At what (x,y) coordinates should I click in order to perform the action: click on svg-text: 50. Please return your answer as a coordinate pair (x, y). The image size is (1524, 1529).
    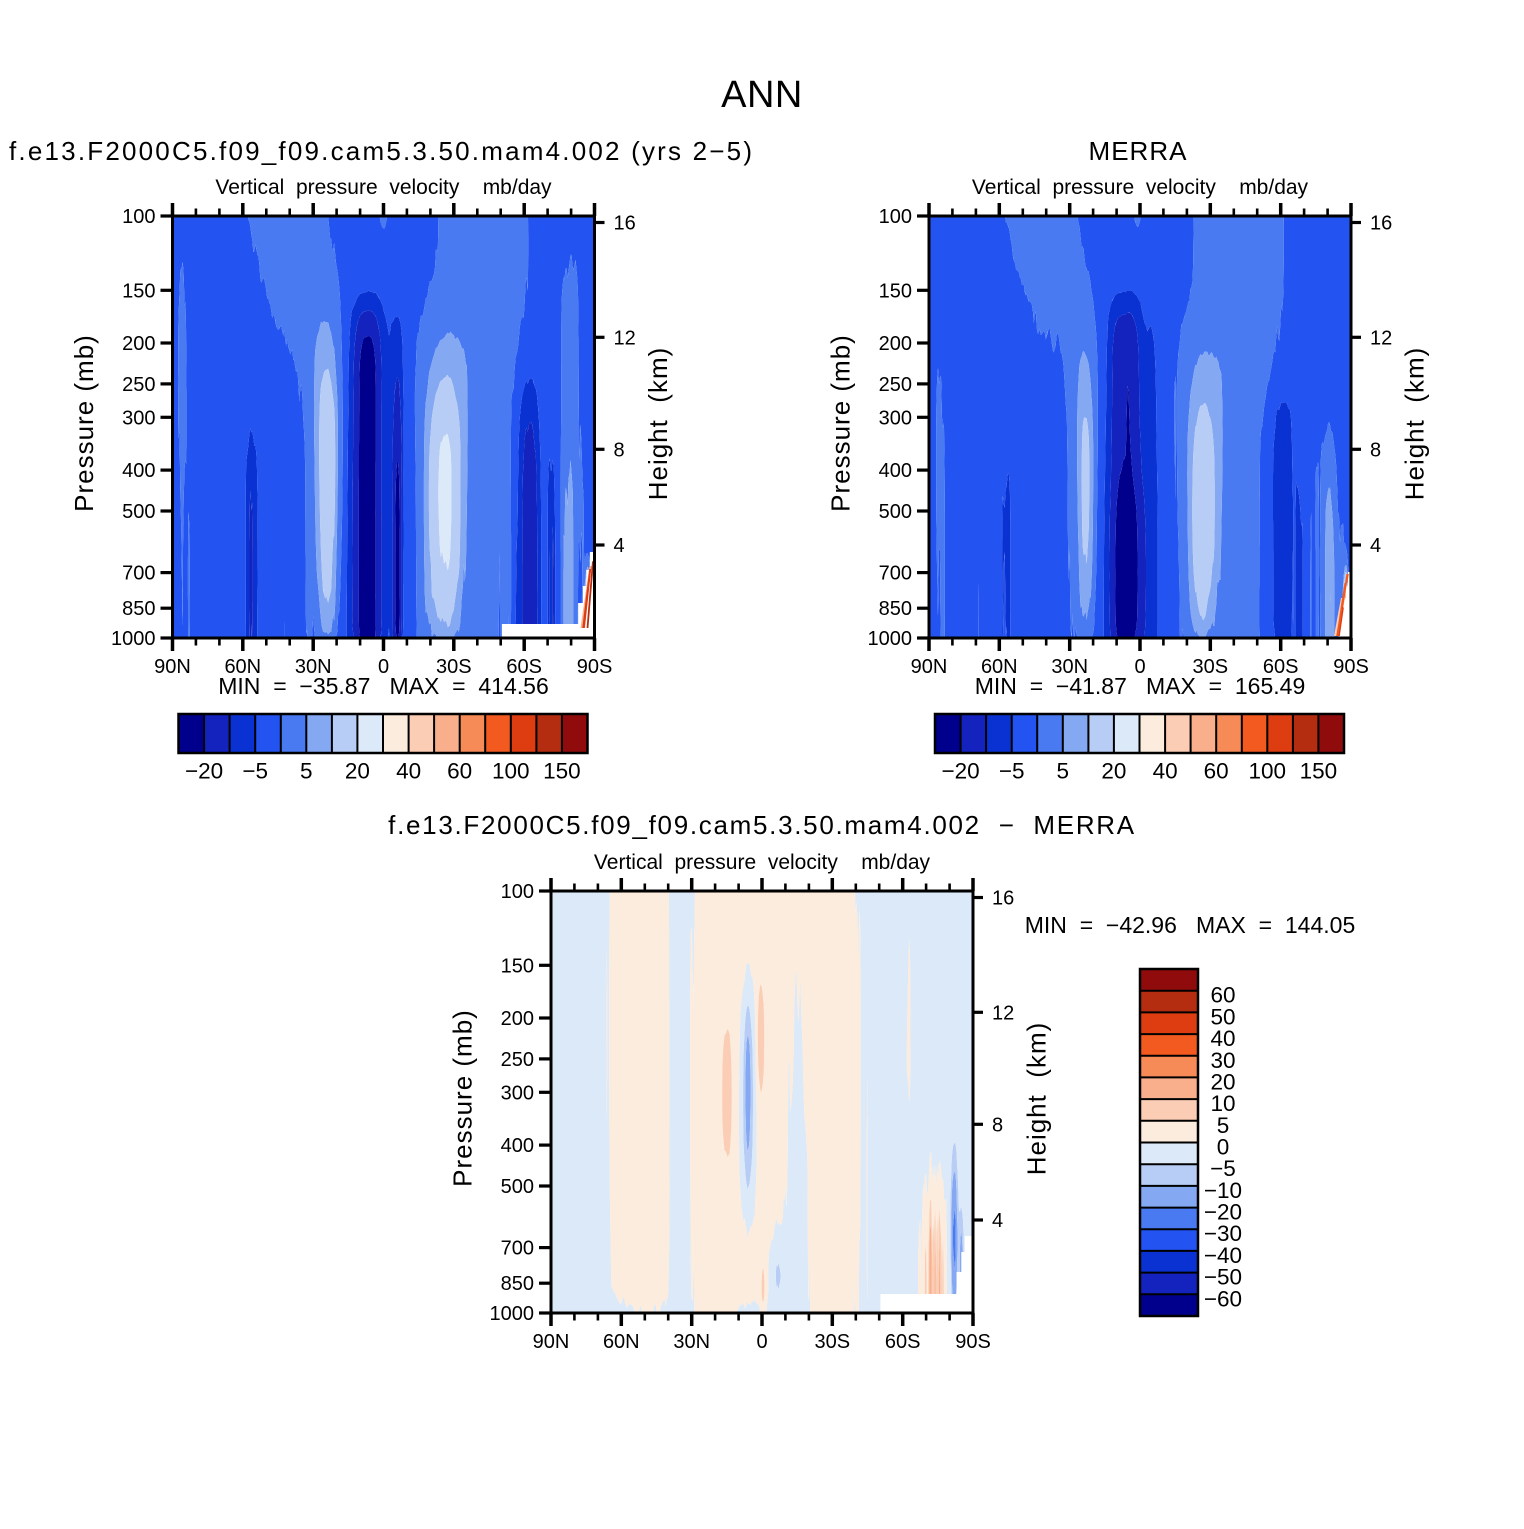
    Looking at the image, I should click on (1222, 1016).